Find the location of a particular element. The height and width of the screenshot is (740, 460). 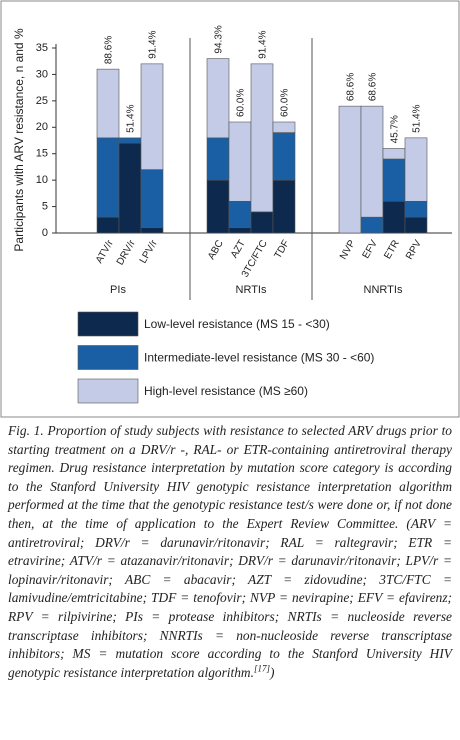

y-tick-label: 15 is located at coordinates (42, 154).